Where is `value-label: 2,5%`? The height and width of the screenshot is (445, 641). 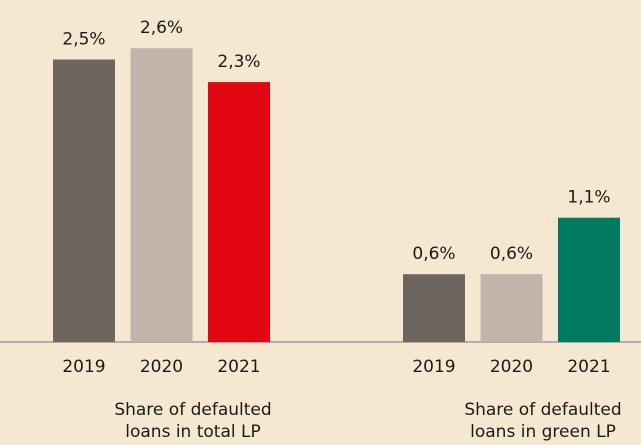
value-label: 2,5% is located at coordinates (83, 40).